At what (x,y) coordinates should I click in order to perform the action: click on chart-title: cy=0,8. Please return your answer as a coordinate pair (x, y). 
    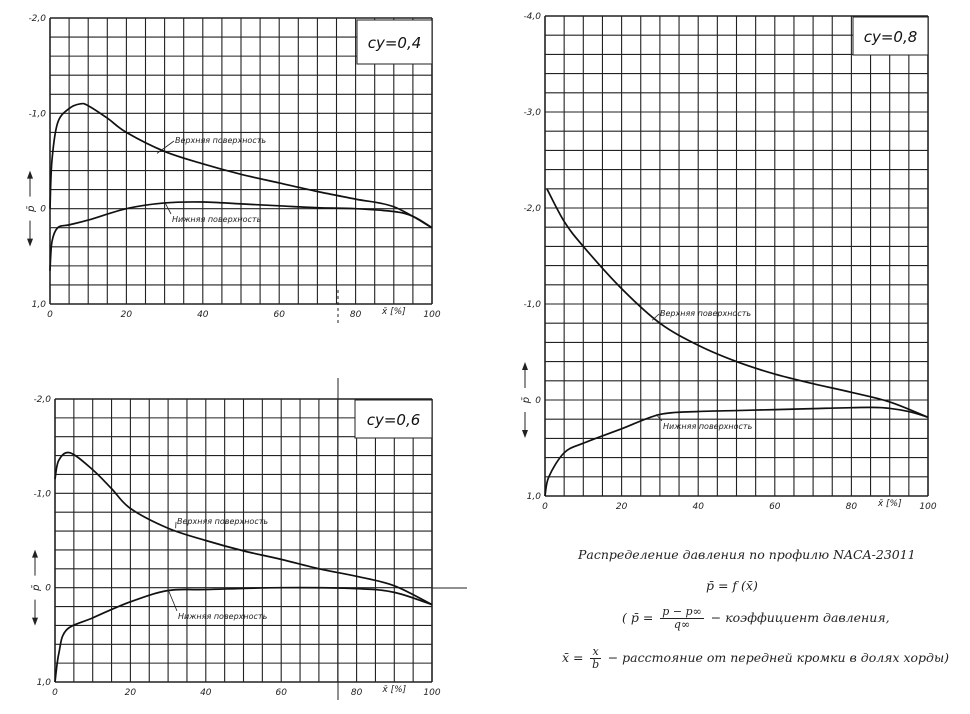
    Looking at the image, I should click on (891, 37).